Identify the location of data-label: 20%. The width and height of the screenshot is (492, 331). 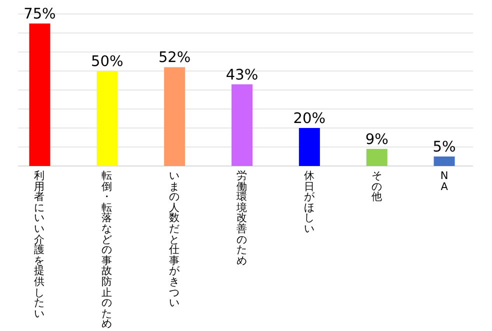
(309, 119).